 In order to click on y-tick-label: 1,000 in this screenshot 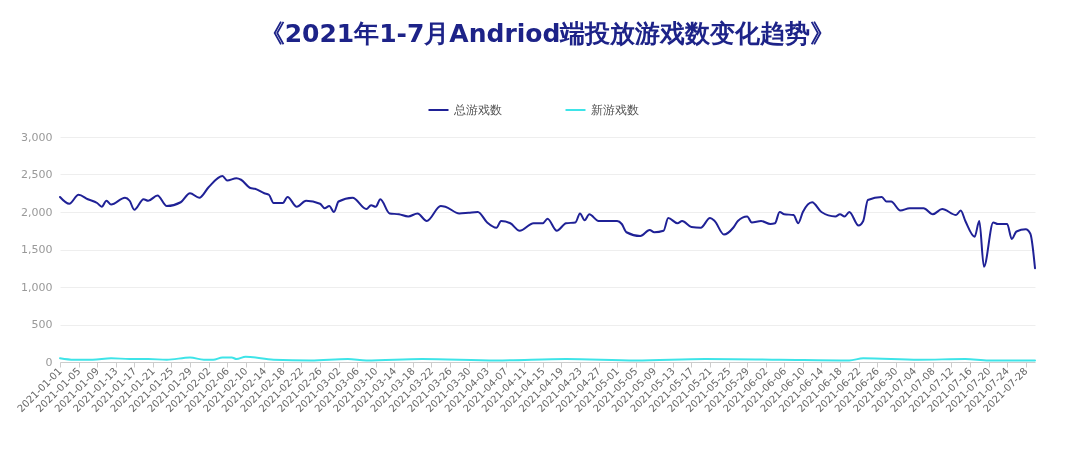, I will do `click(37, 287)`.